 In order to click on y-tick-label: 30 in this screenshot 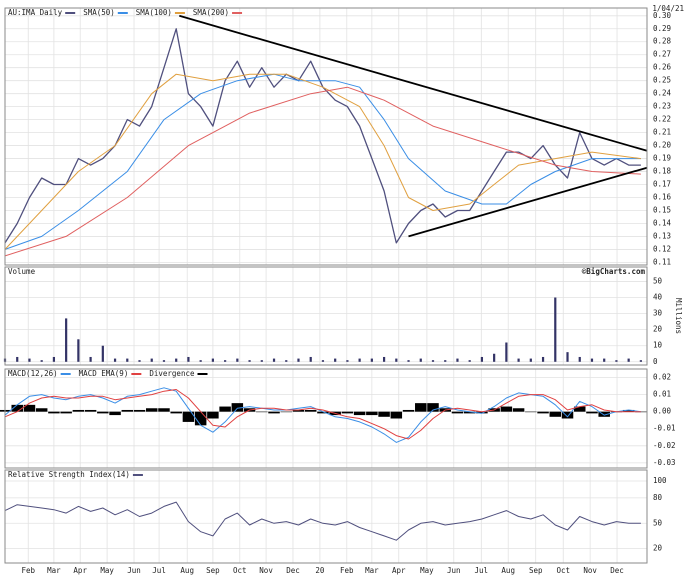, I will do `click(658, 313)`.